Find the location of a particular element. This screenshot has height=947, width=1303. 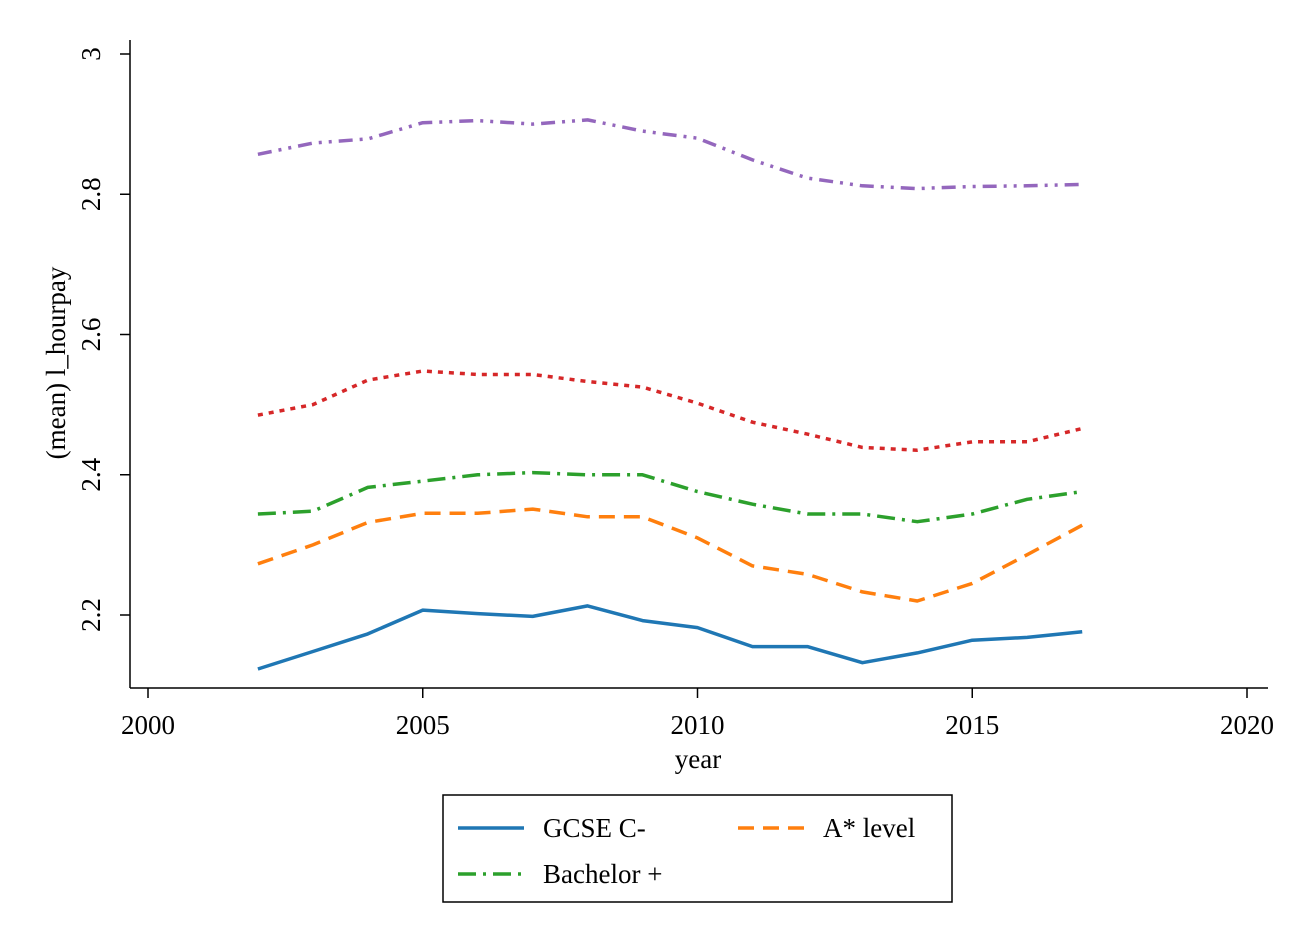

legend: GCSE C- A* level Bachelor + is located at coordinates (697, 848).